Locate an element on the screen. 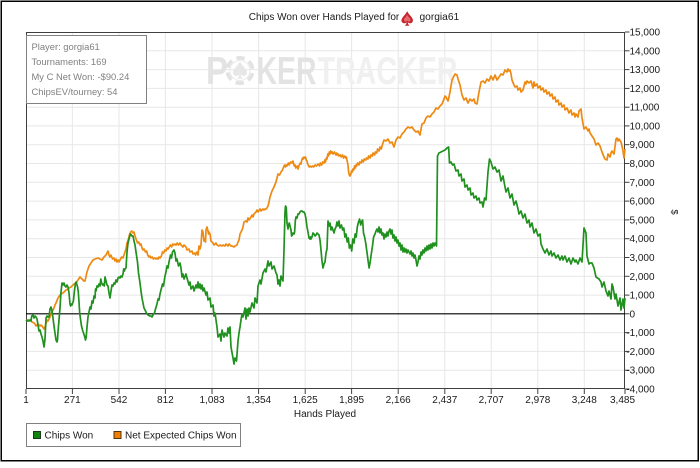 The width and height of the screenshot is (700, 468). svg-text: Net Expected Chips Won is located at coordinates (181, 436).